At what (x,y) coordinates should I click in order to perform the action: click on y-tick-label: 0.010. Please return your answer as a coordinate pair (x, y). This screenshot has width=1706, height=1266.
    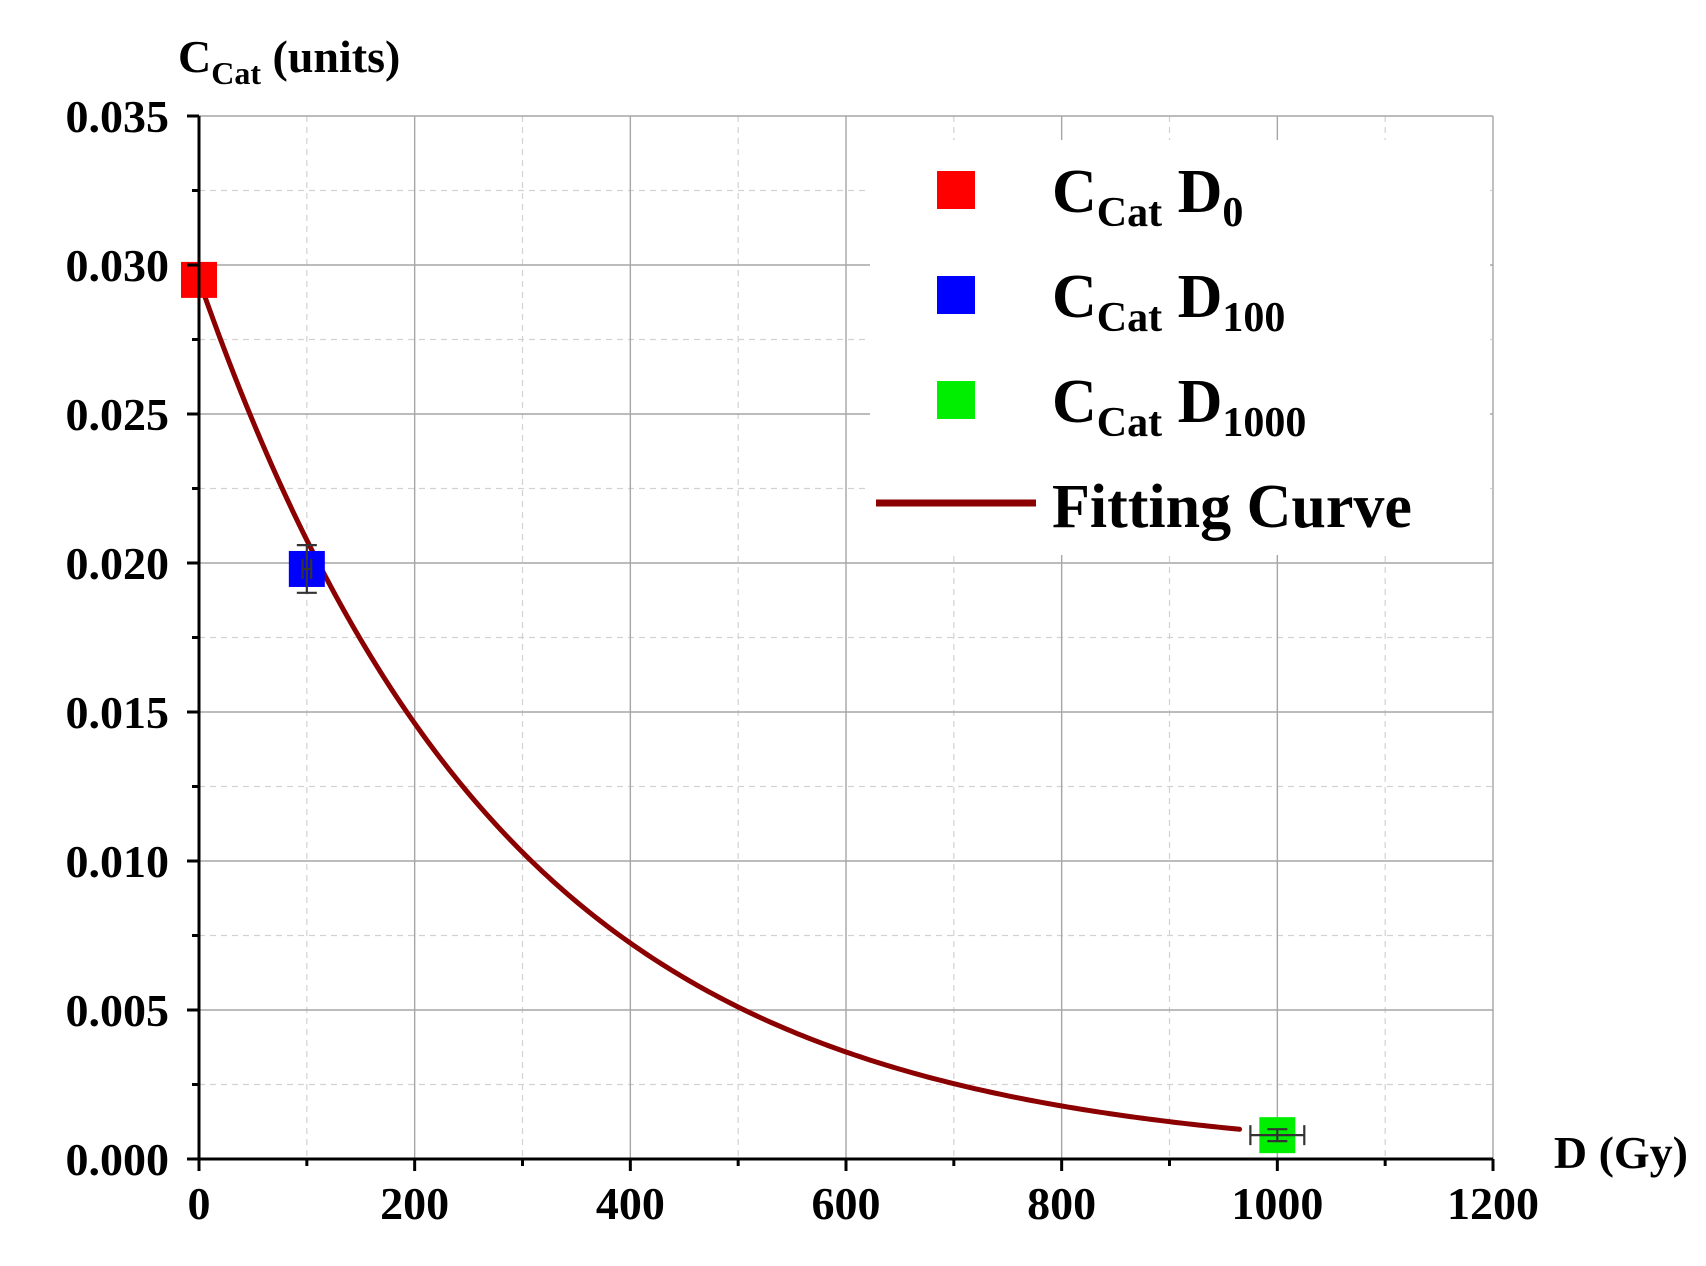
    Looking at the image, I should click on (118, 861).